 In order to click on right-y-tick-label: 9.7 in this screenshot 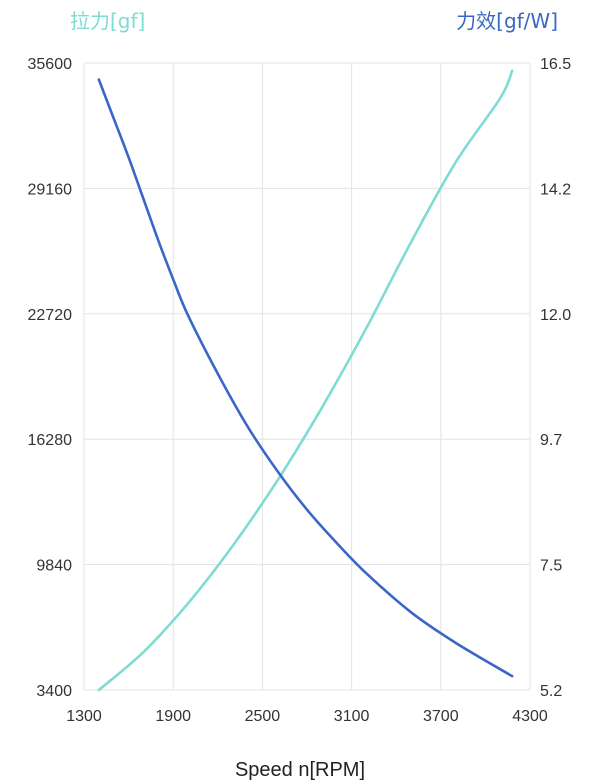, I will do `click(551, 440)`.